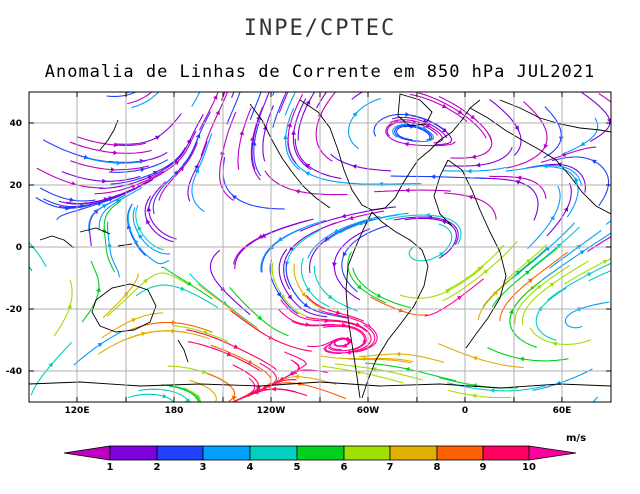 This screenshot has height=494, width=640. What do you see at coordinates (157, 467) in the screenshot?
I see `colorbar-label-2: 2` at bounding box center [157, 467].